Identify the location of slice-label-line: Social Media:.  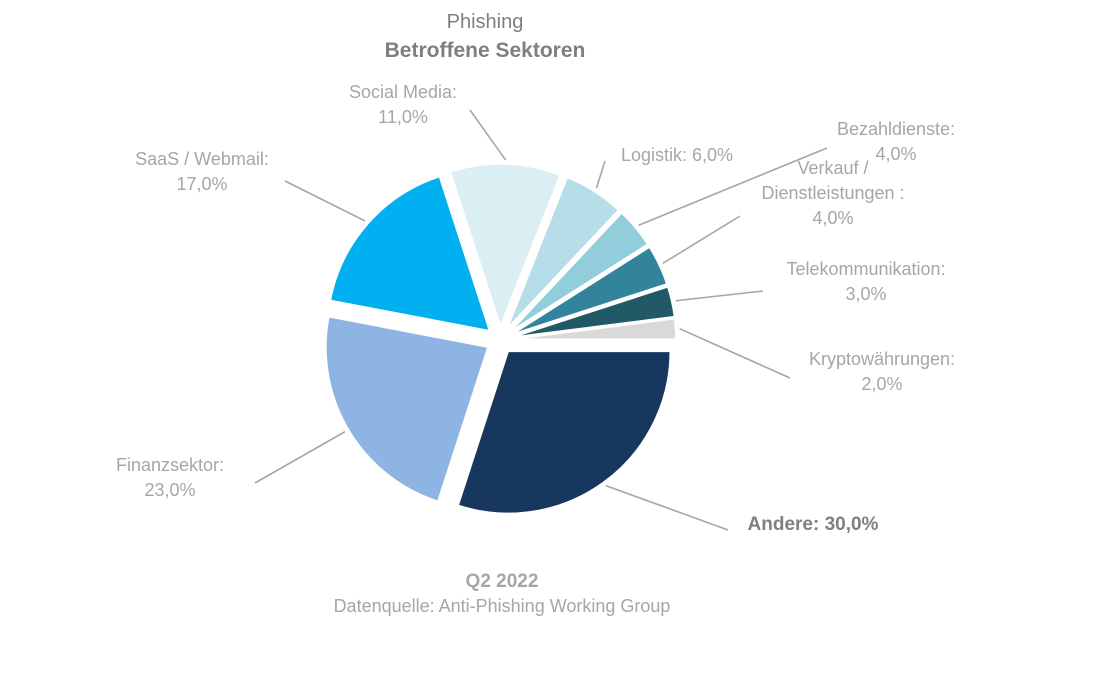
(403, 92).